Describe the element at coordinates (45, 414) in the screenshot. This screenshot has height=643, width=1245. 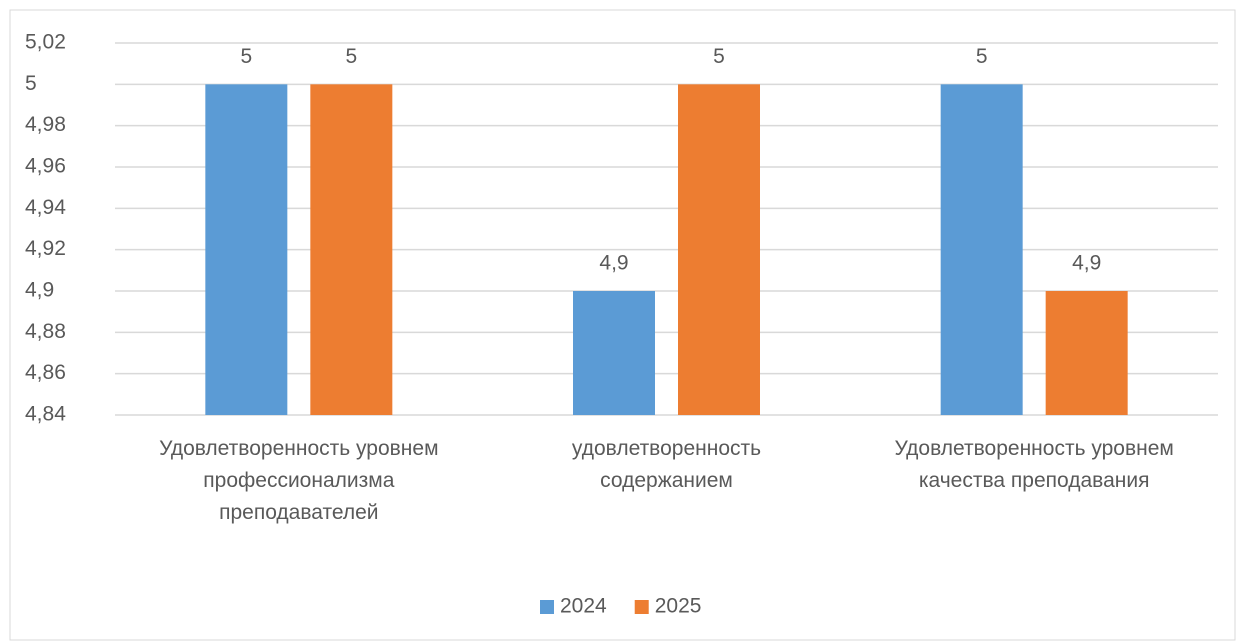
I see `y-tick-label: 4,84` at that location.